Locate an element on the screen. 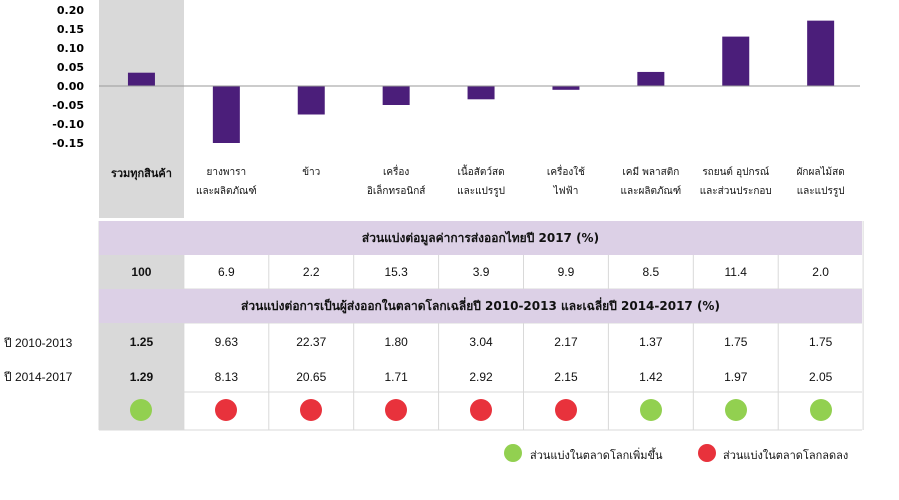  share-cell: 11.4 is located at coordinates (735, 272).